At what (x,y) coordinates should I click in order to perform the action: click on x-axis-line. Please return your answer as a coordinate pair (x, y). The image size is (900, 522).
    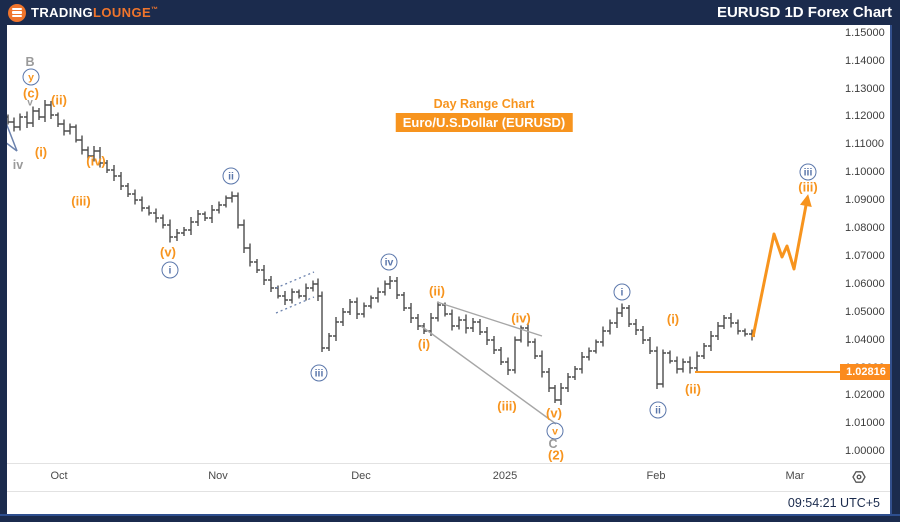
    Looking at the image, I should click on (448, 463).